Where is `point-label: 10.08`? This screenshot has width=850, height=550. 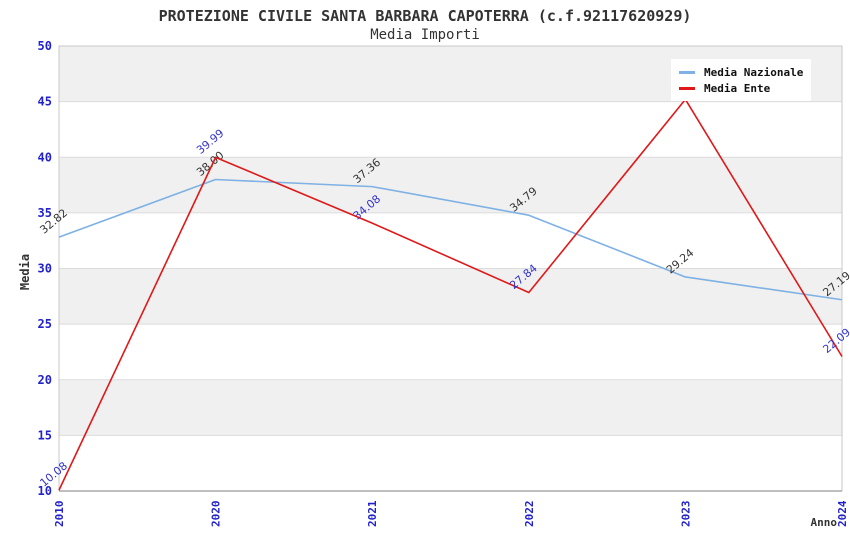 point-label: 10.08 is located at coordinates (54, 474).